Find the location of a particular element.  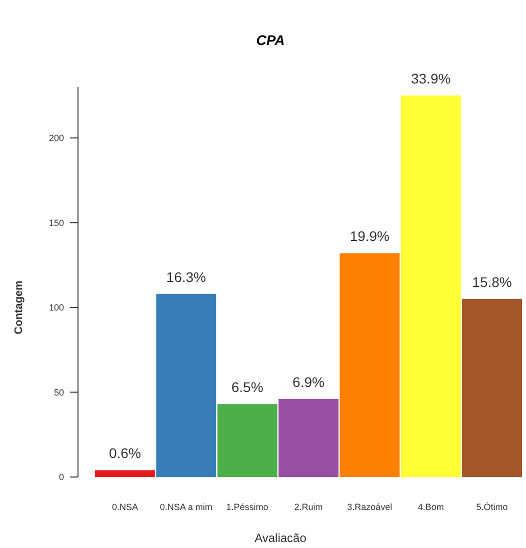

x-tick-label: 3.Razoável is located at coordinates (369, 507).